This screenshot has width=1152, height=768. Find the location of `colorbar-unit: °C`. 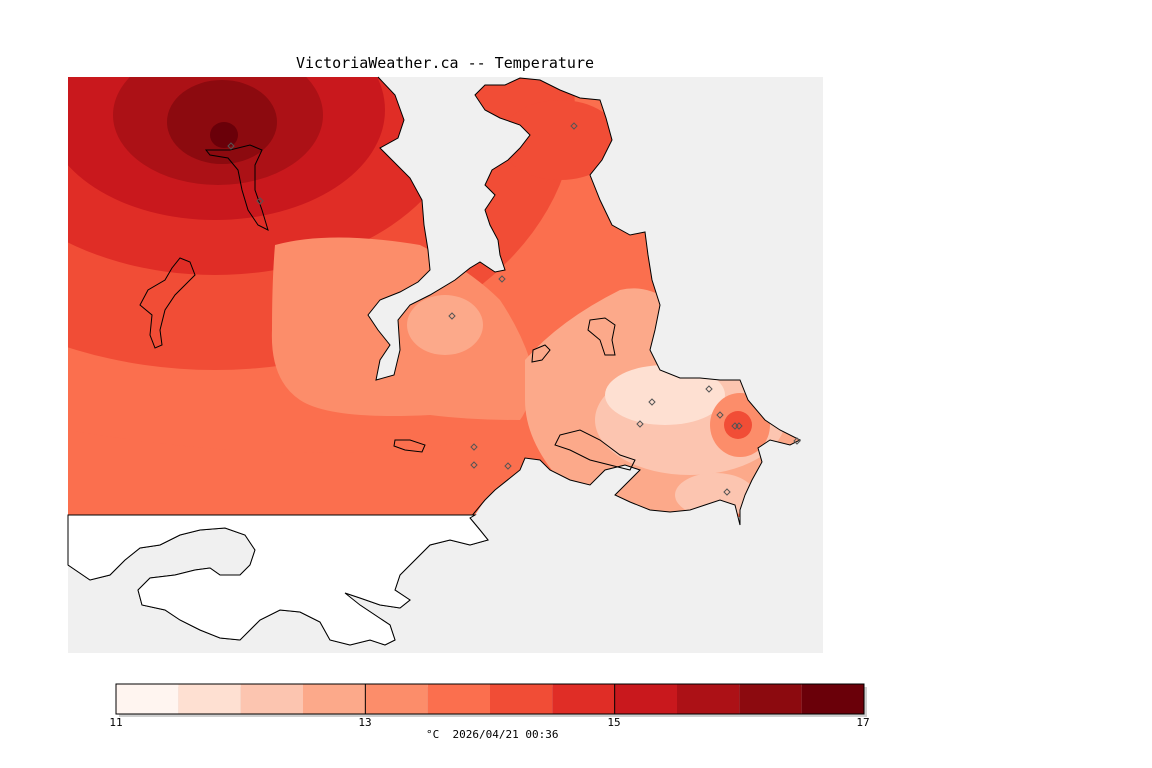

colorbar-unit: °C is located at coordinates (433, 734).